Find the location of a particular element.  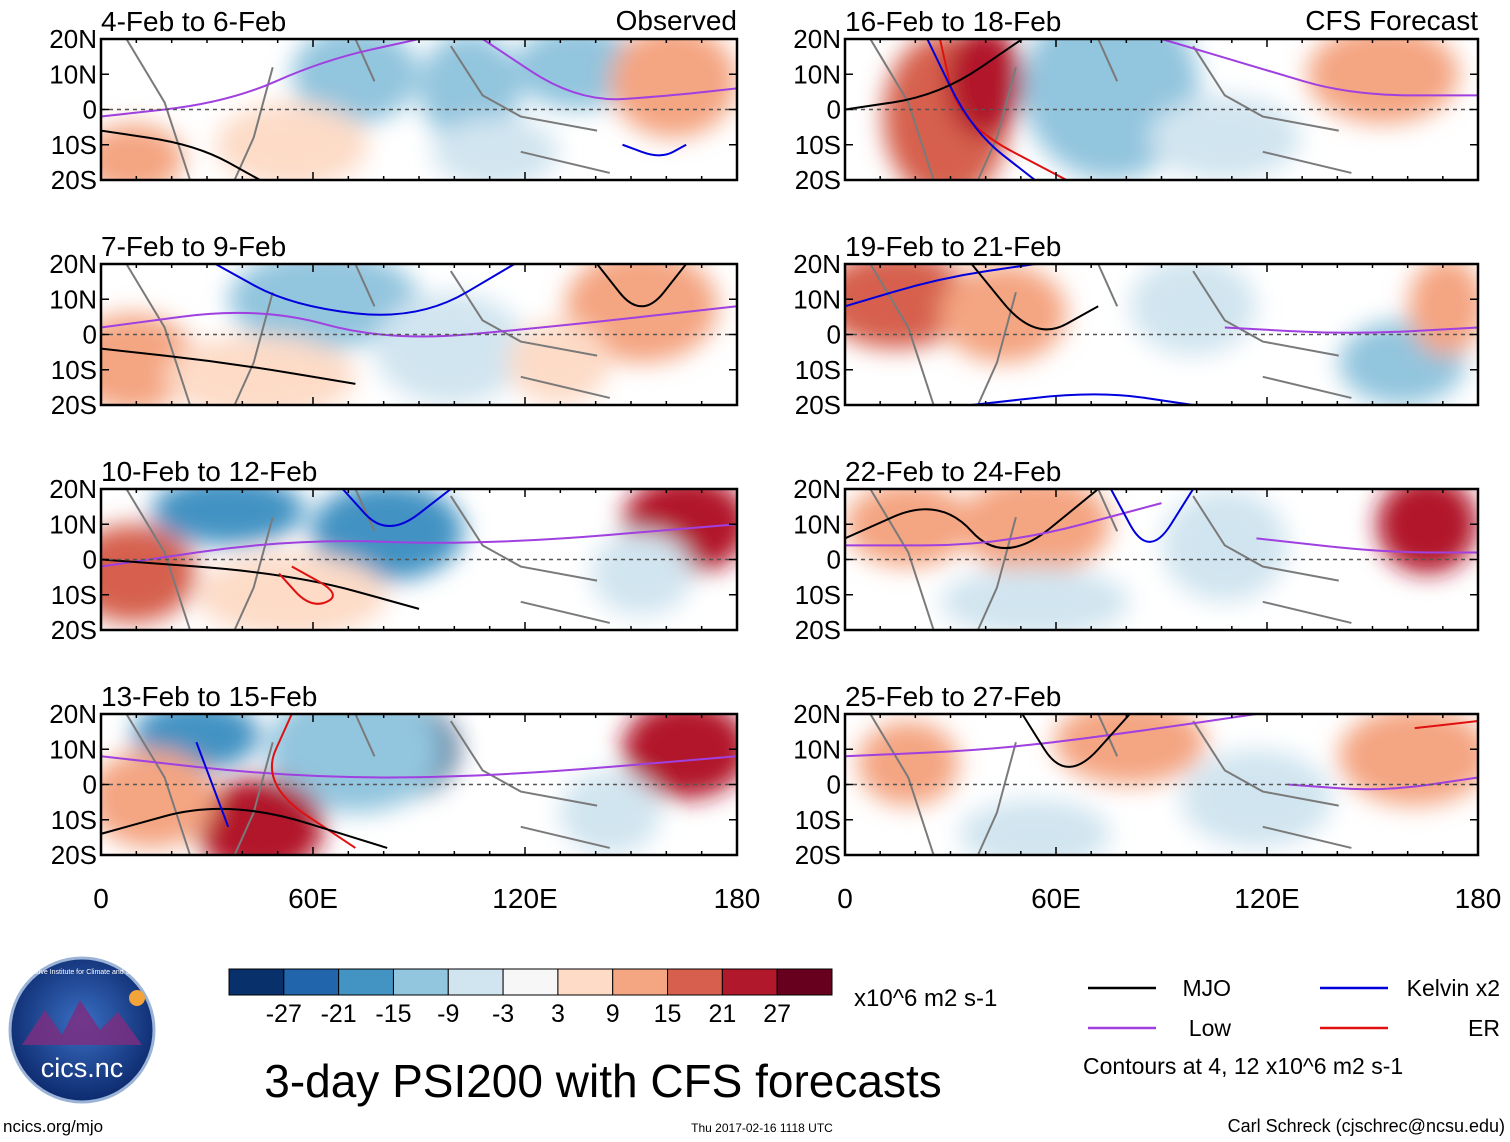

panel-date-range: 19-Feb to 21-Feb is located at coordinates (953, 246).